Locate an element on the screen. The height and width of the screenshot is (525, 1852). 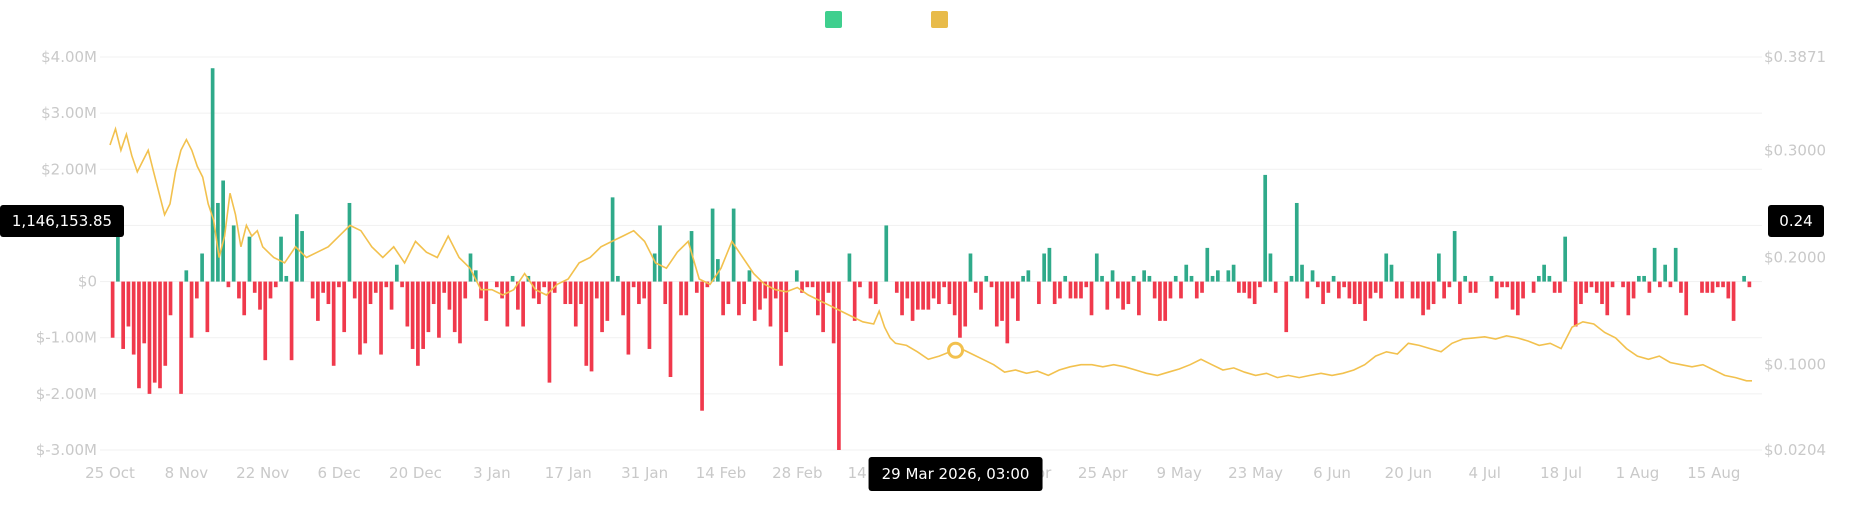
legend-inflow-swatch is located at coordinates (833, 19).